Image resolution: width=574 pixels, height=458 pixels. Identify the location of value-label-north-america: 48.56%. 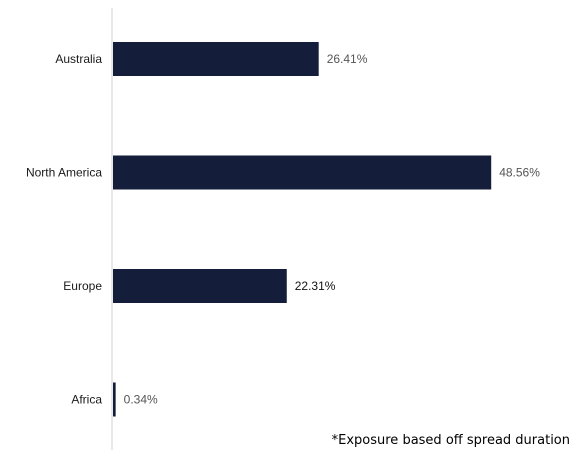
(519, 173).